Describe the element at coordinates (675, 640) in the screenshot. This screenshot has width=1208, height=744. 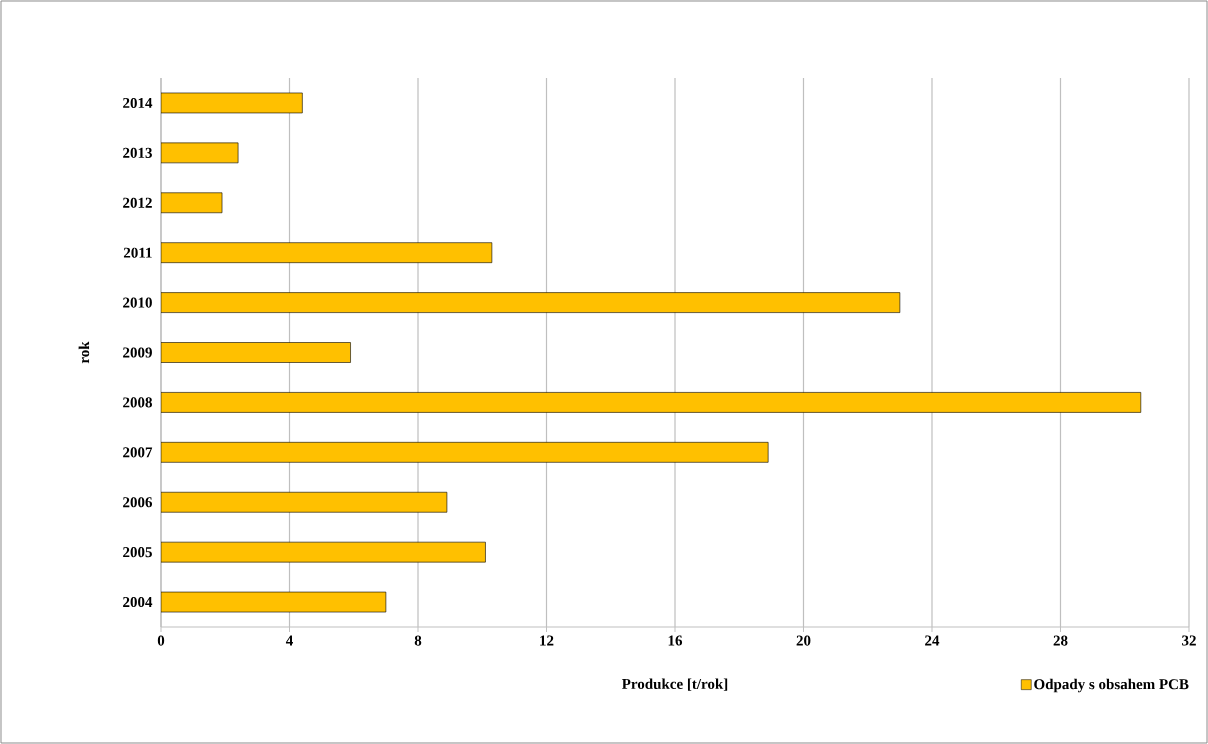
I see `x-tick-label: 16` at that location.